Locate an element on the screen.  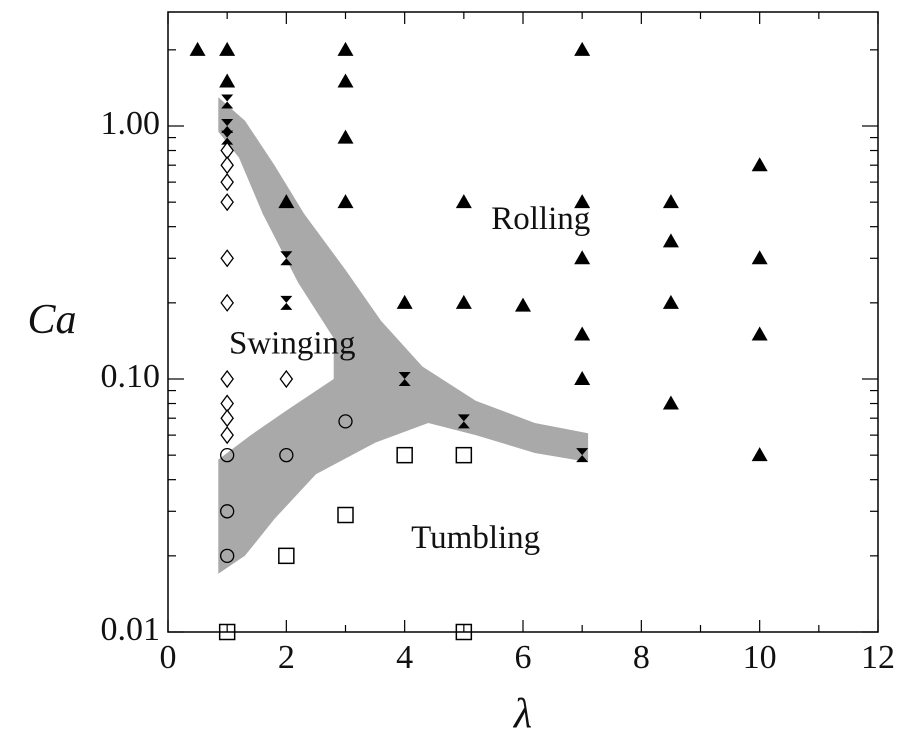
region-label-tumbling: Tumbling is located at coordinates (475, 538).